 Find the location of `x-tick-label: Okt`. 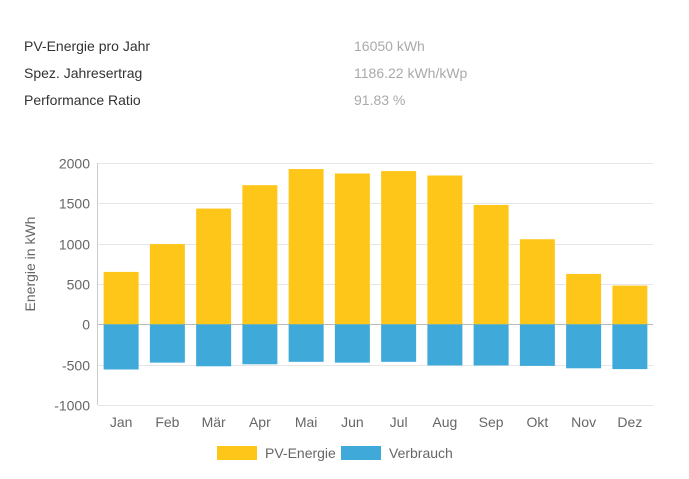

x-tick-label: Okt is located at coordinates (537, 422).